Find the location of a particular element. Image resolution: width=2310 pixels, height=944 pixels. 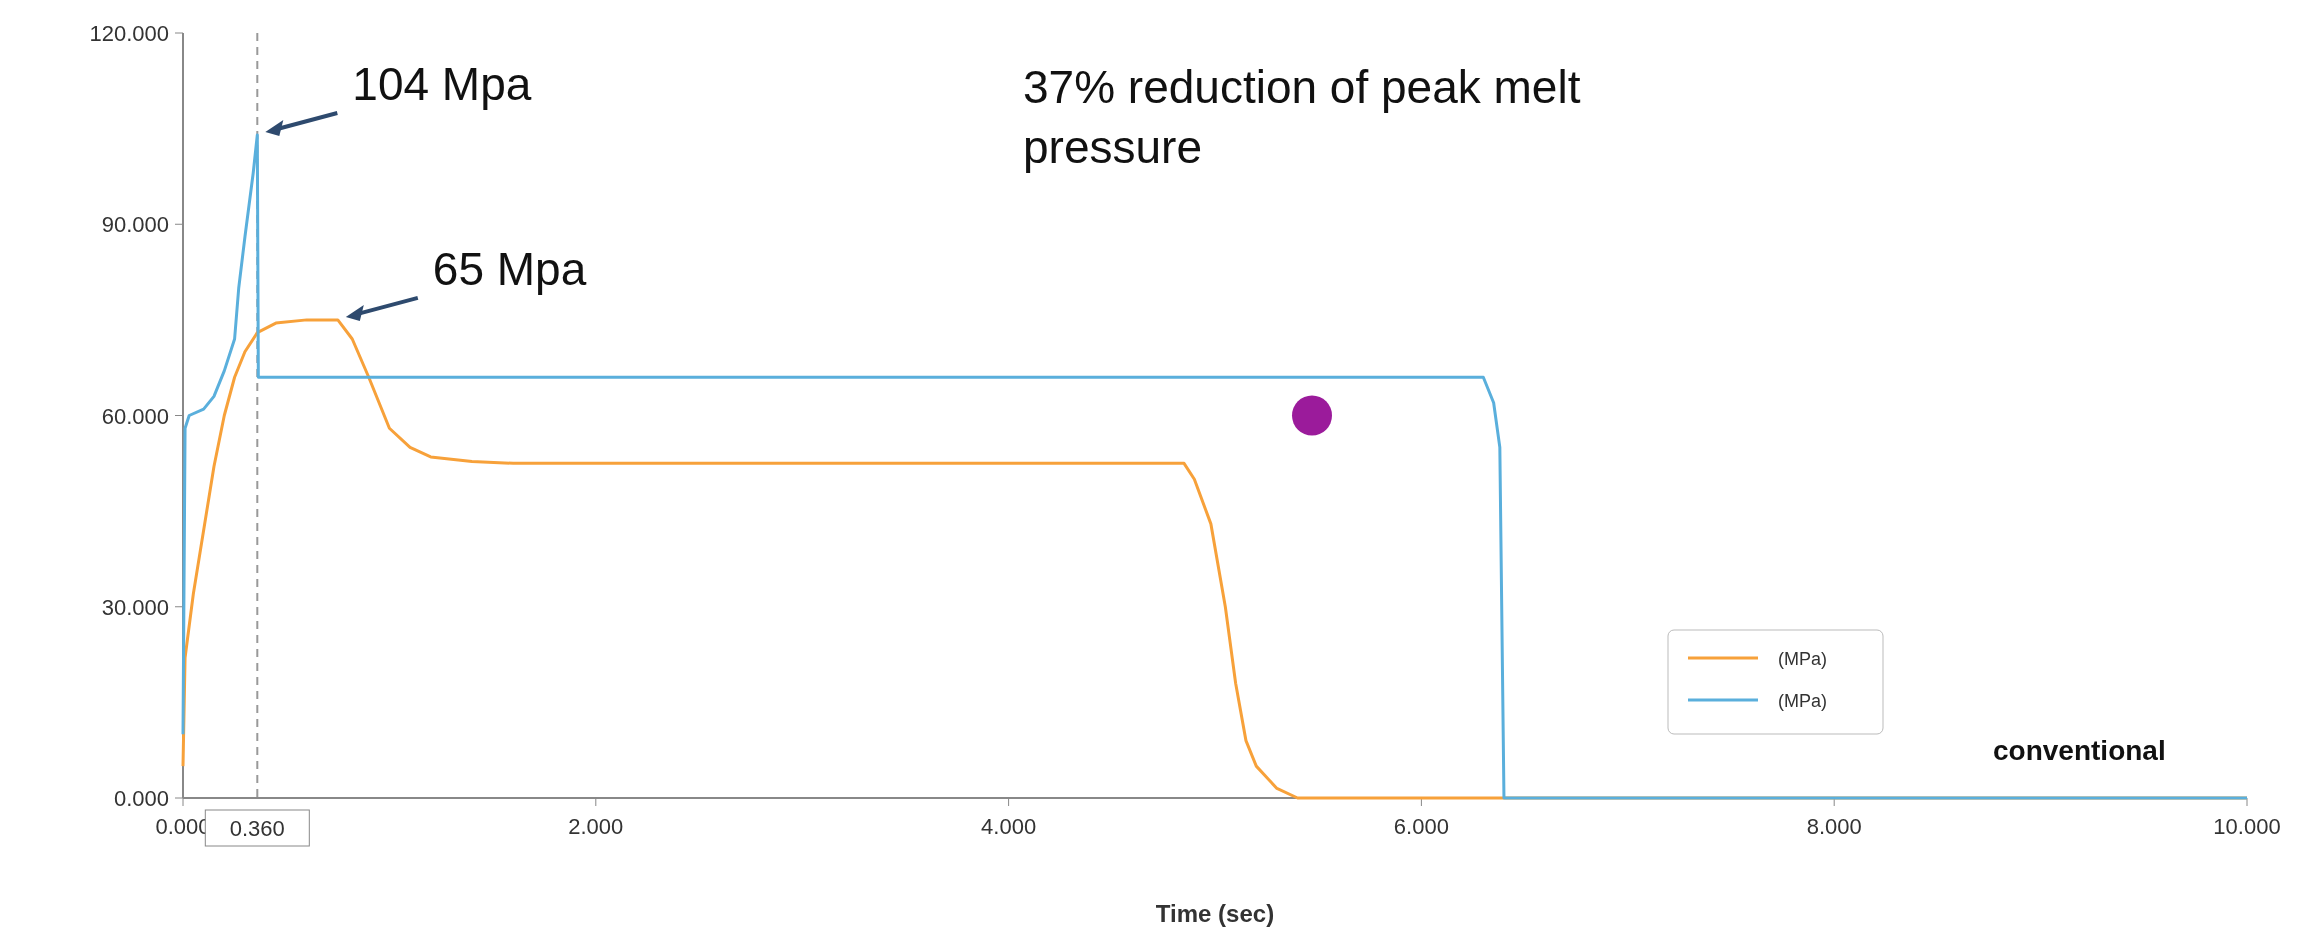

ref-line-label: 0.360 is located at coordinates (257, 828).